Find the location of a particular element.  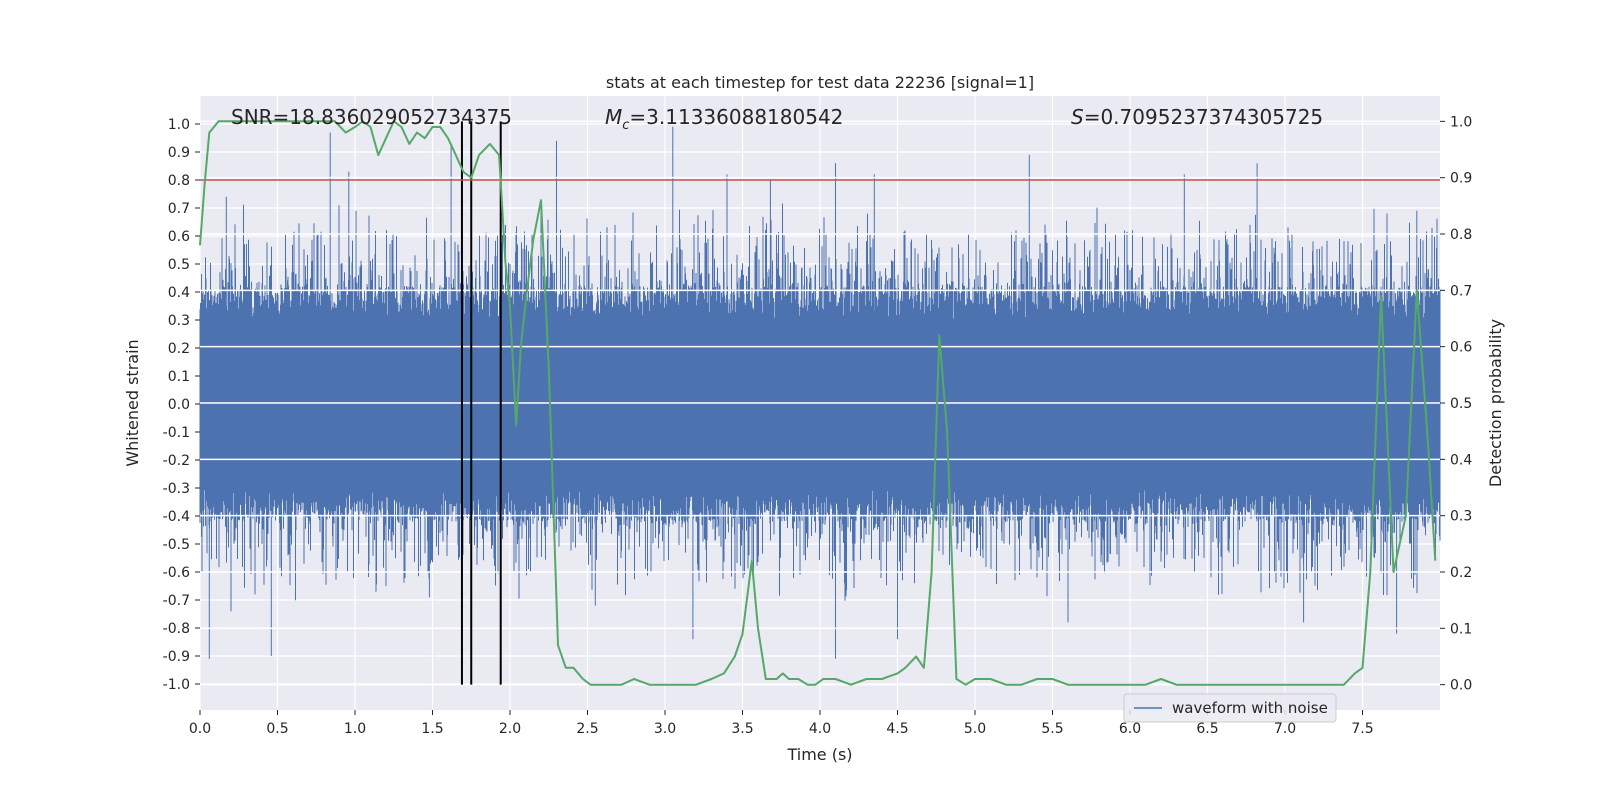

y-axis-label: Whitened strain is located at coordinates (132, 402).